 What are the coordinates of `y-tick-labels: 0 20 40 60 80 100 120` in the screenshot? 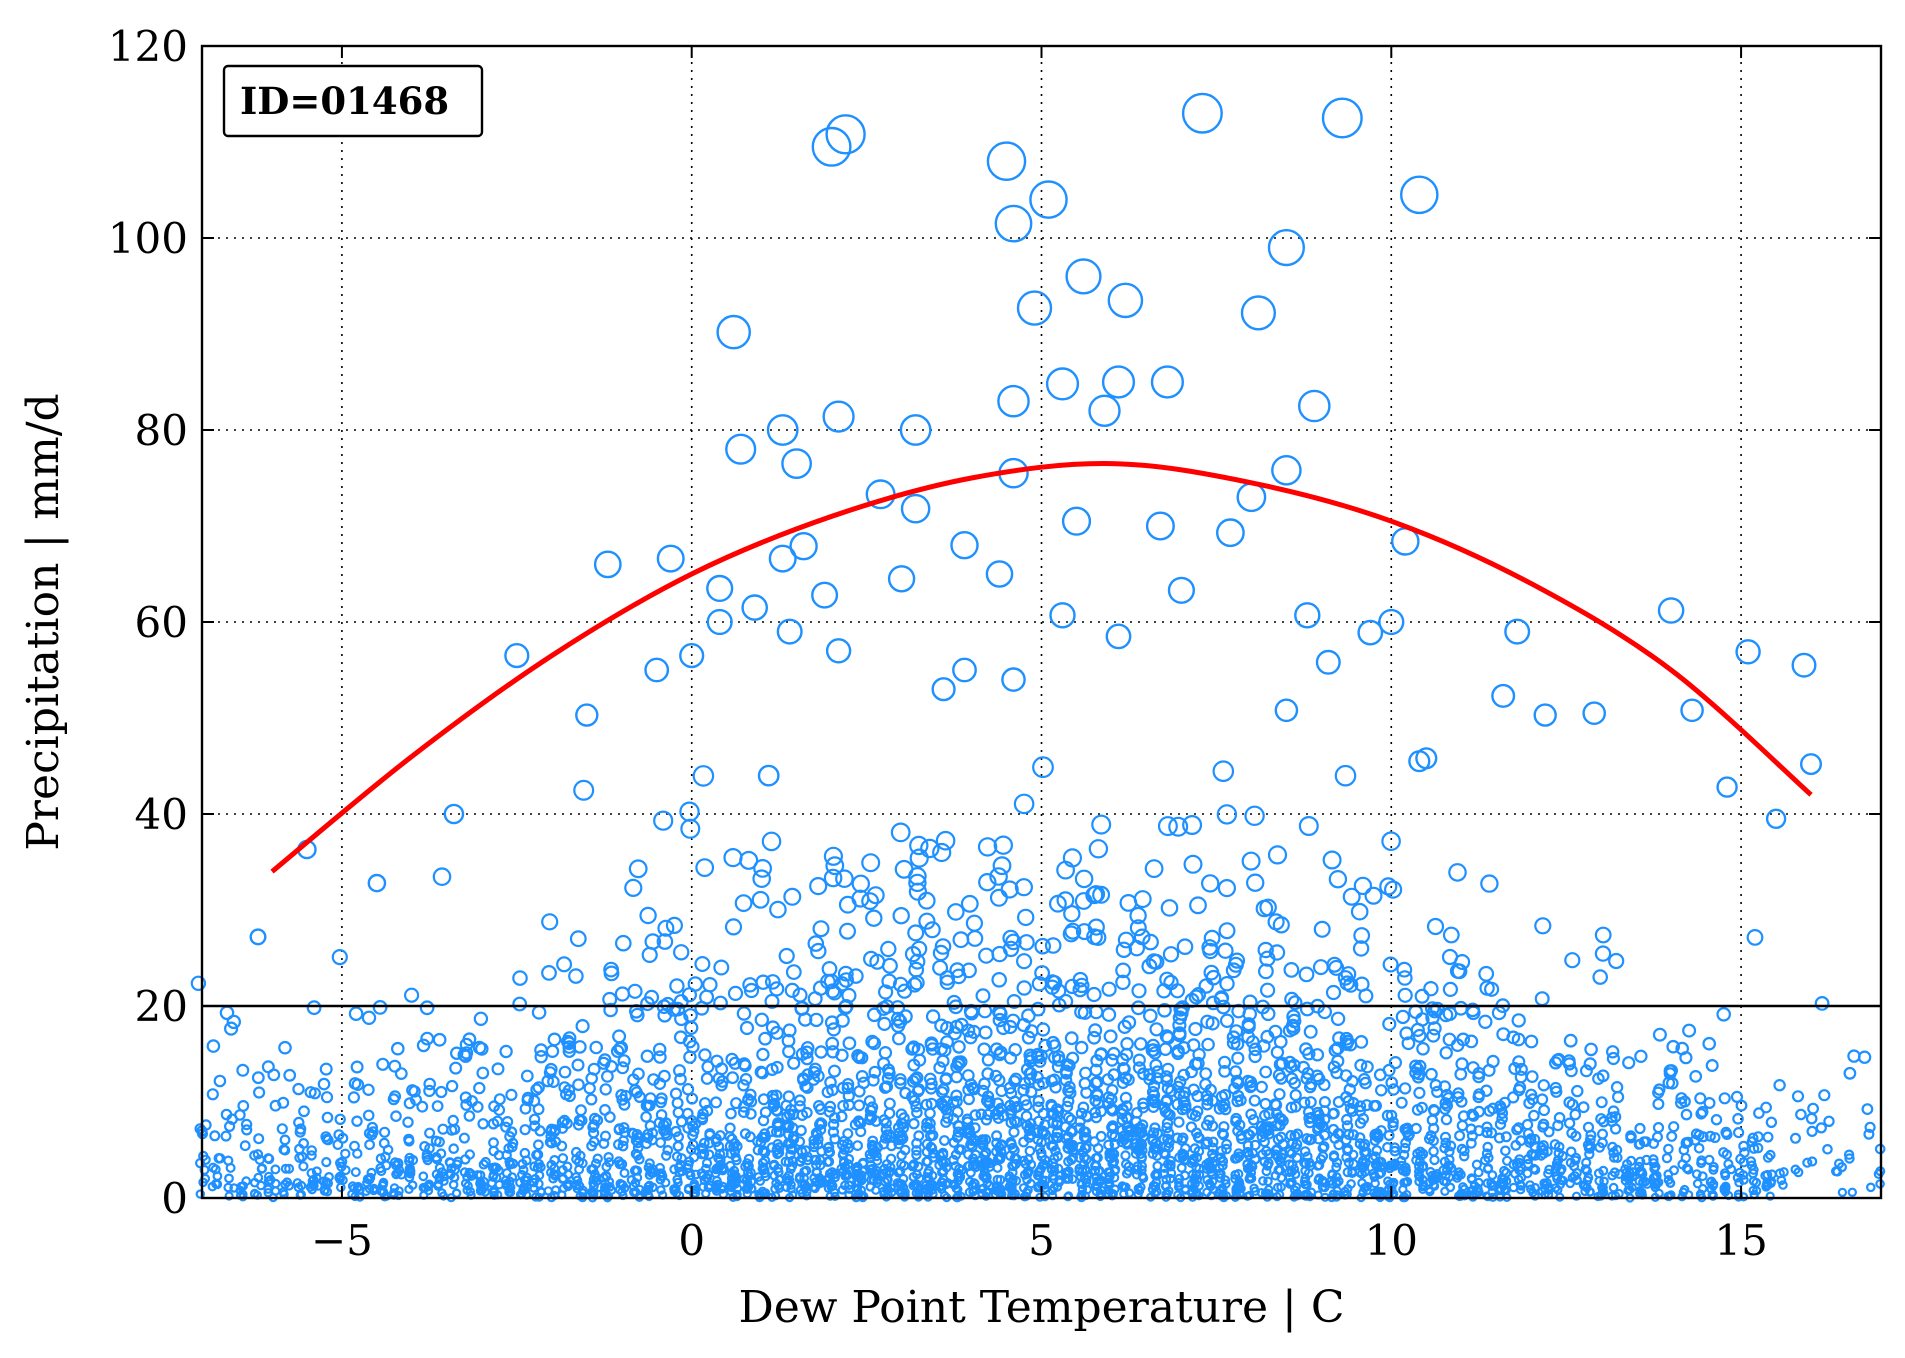 It's located at (148, 622).